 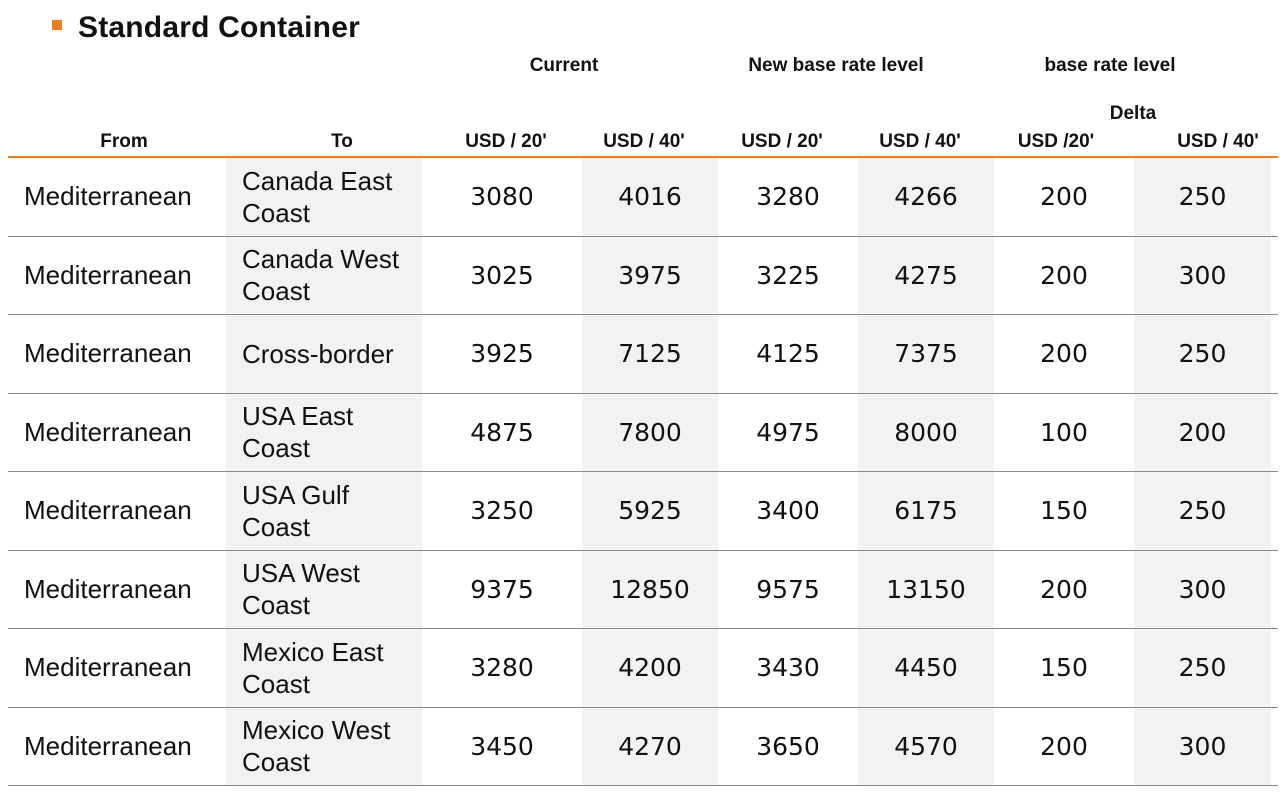 I want to click on header-new-usd-20: USD / 20', so click(x=782, y=141).